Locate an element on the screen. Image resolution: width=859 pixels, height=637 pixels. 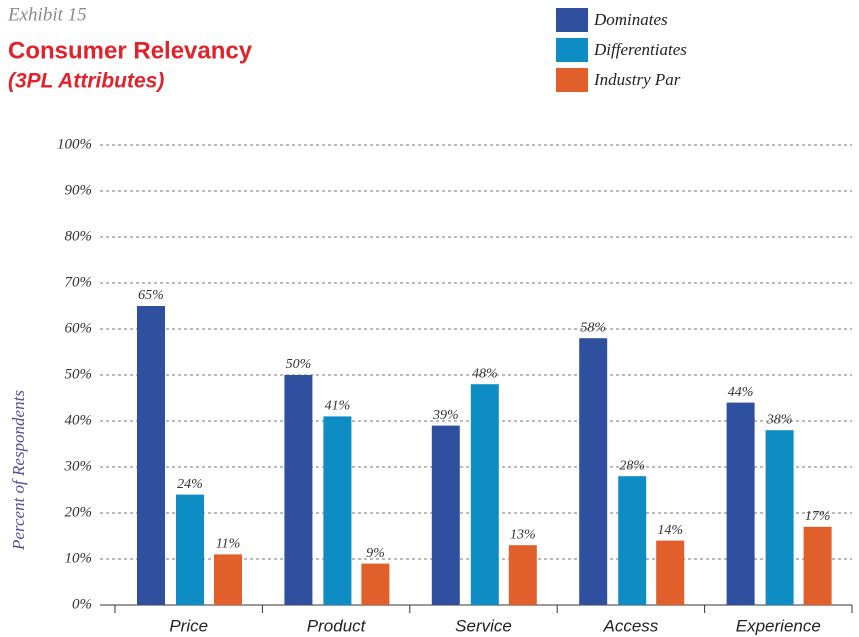
data-label: 65% is located at coordinates (151, 295).